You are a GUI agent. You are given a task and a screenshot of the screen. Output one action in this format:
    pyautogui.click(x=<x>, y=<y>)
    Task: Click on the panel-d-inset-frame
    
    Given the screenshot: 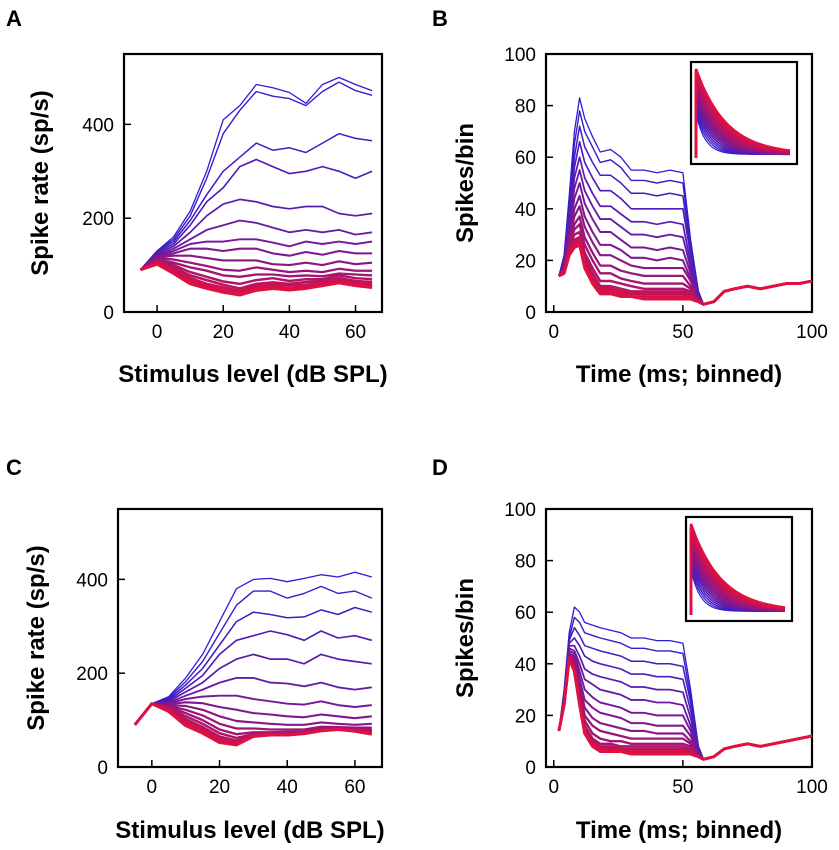 What is the action you would take?
    pyautogui.click(x=739, y=569)
    